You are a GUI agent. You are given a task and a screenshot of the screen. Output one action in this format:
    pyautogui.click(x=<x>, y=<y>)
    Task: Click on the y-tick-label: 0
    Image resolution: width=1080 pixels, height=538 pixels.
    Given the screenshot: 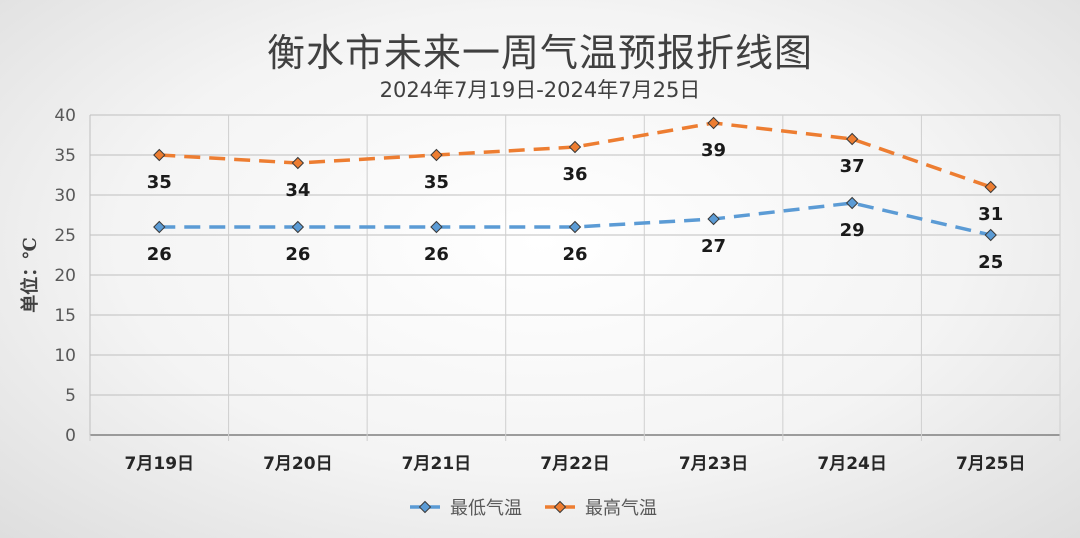 What is the action you would take?
    pyautogui.click(x=70, y=436)
    